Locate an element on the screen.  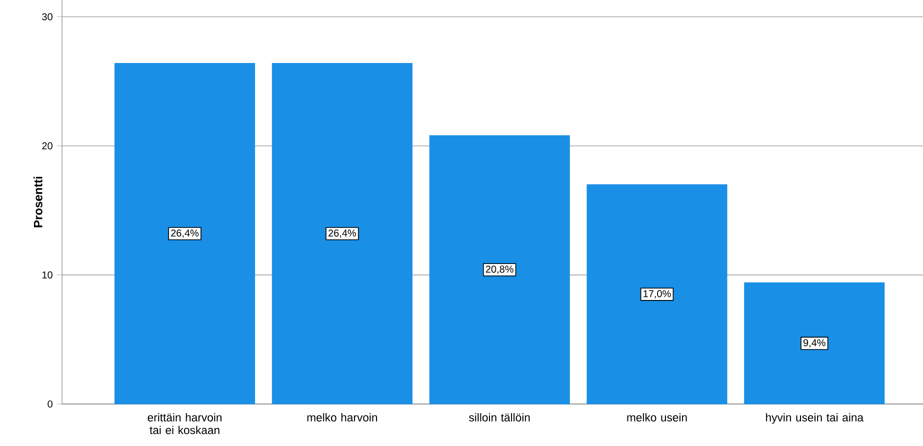
y-tick-label: 10 is located at coordinates (47, 274).